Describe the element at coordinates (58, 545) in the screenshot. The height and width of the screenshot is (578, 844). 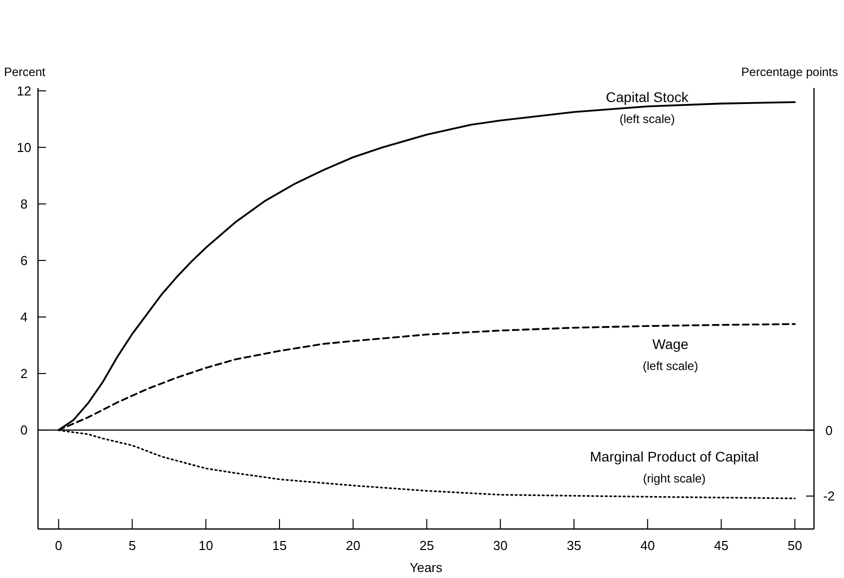
I see `x-tick-label: 0` at that location.